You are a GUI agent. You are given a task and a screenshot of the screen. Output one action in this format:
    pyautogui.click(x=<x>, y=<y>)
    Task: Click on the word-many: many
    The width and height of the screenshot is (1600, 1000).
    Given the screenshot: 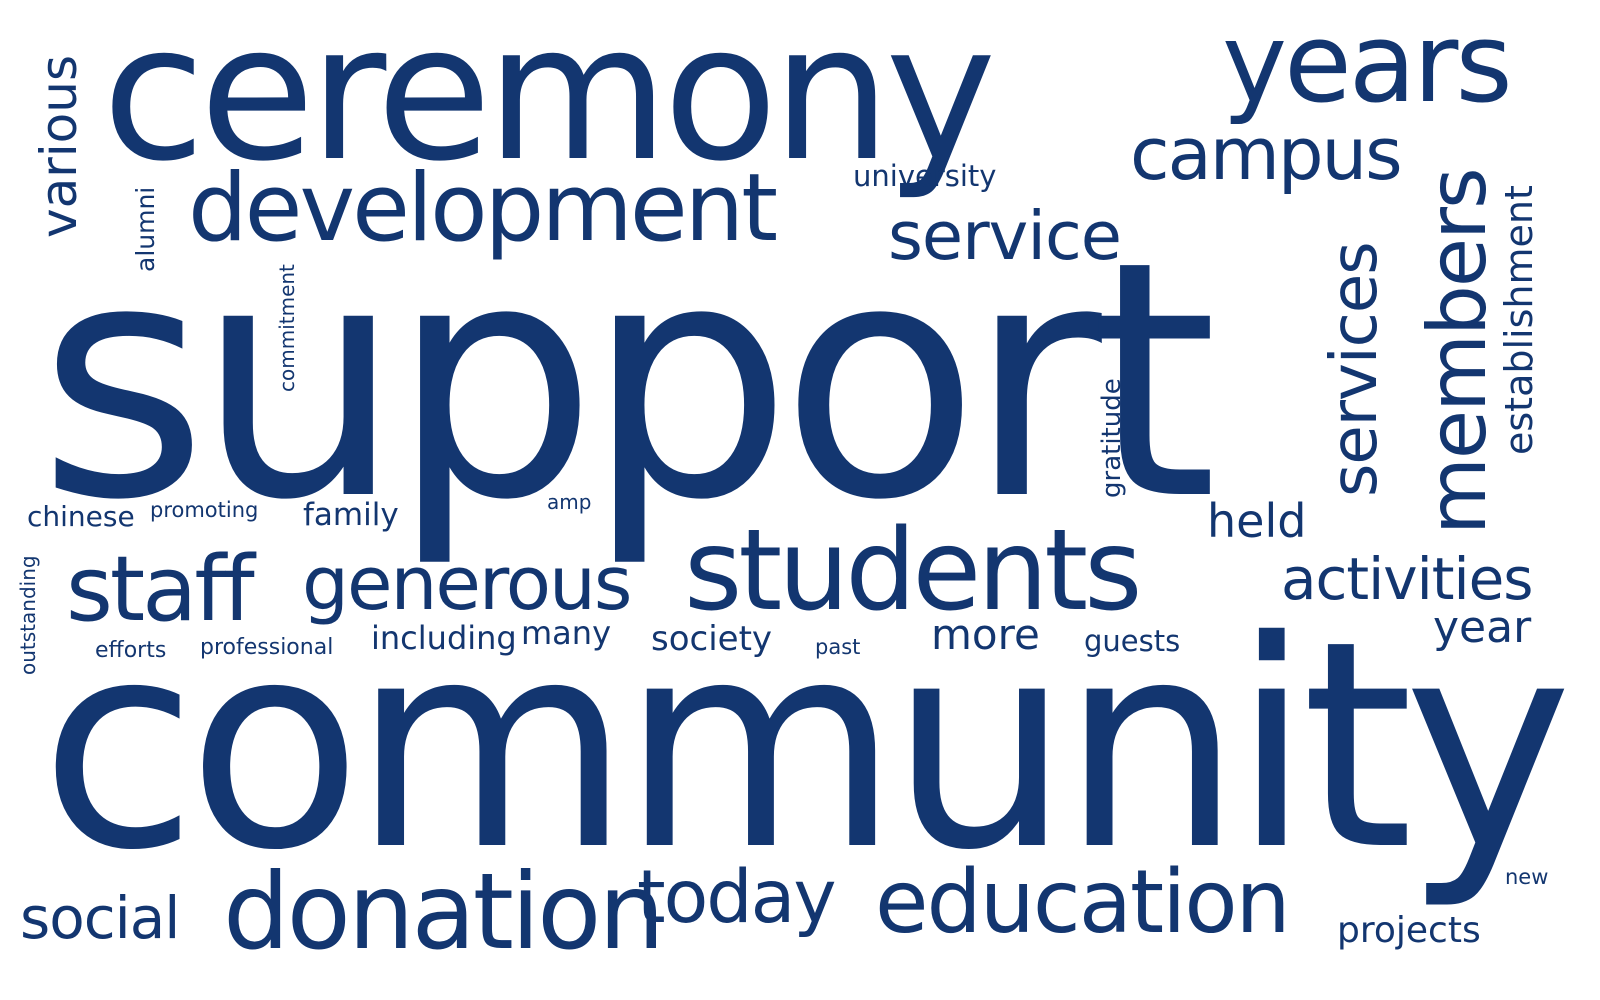 What is the action you would take?
    pyautogui.click(x=566, y=633)
    